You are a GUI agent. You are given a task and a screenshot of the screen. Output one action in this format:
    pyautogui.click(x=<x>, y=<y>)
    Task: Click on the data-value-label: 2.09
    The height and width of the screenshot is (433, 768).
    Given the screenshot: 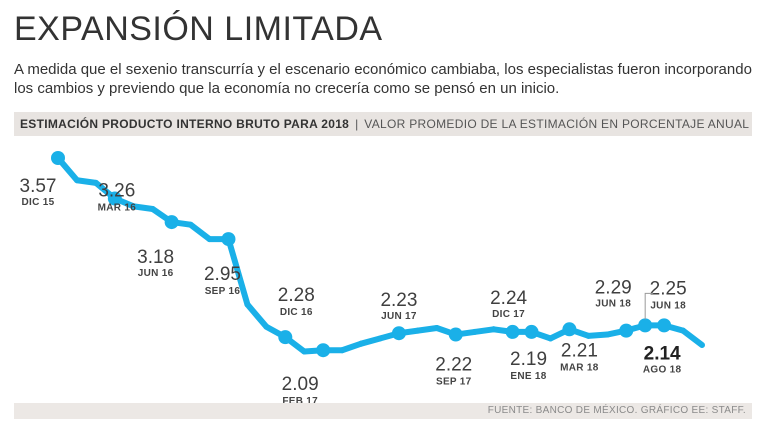 What is the action you would take?
    pyautogui.click(x=300, y=384)
    